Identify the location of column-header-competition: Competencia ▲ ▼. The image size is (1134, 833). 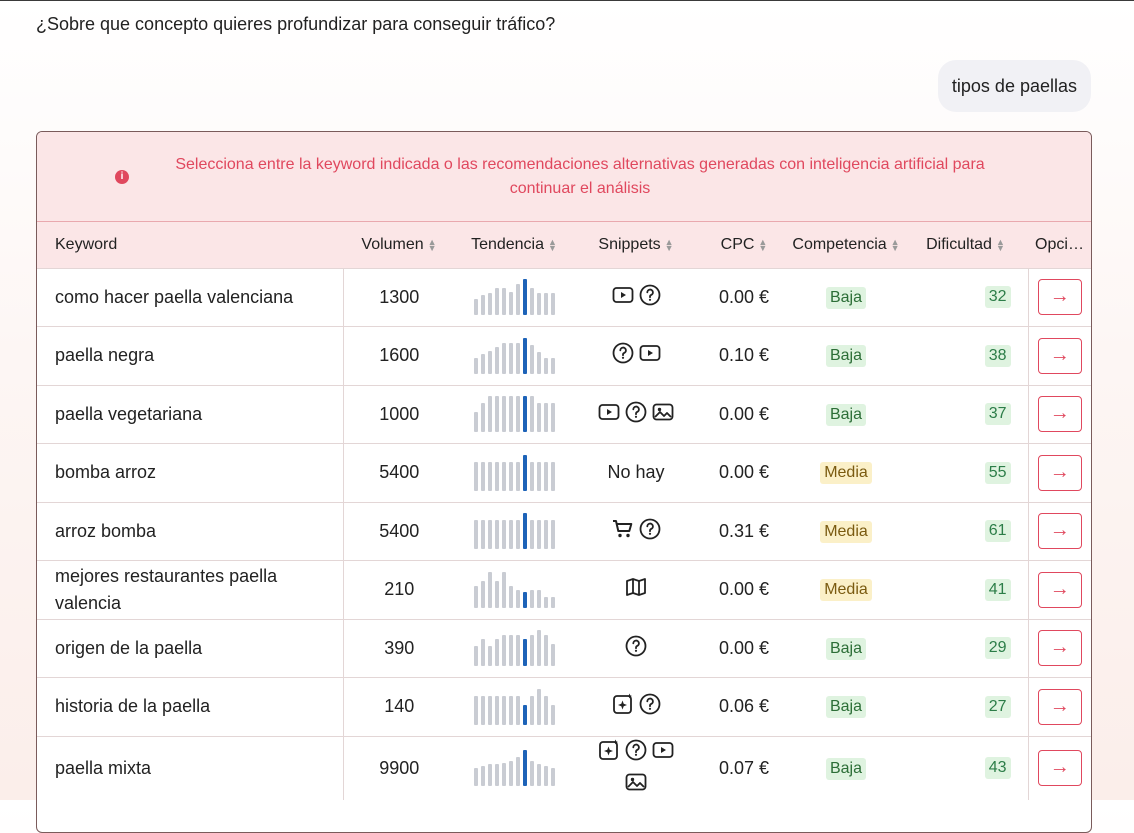
(846, 244).